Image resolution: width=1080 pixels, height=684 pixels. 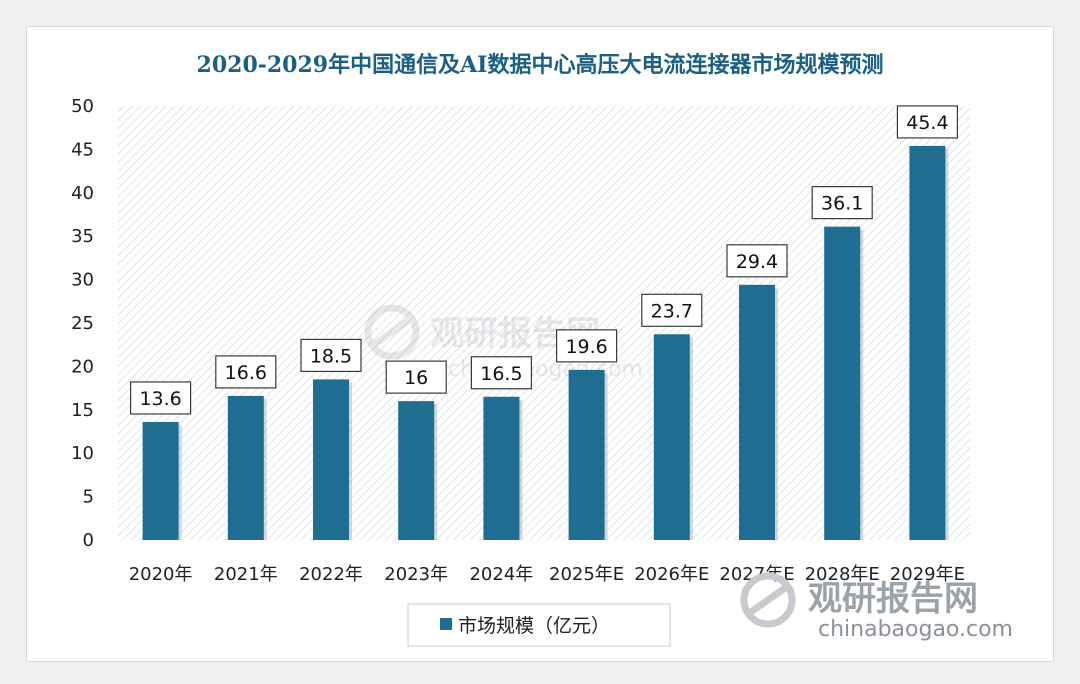 What do you see at coordinates (893, 599) in the screenshot?
I see `watermark-corner-text: 观研报告网` at bounding box center [893, 599].